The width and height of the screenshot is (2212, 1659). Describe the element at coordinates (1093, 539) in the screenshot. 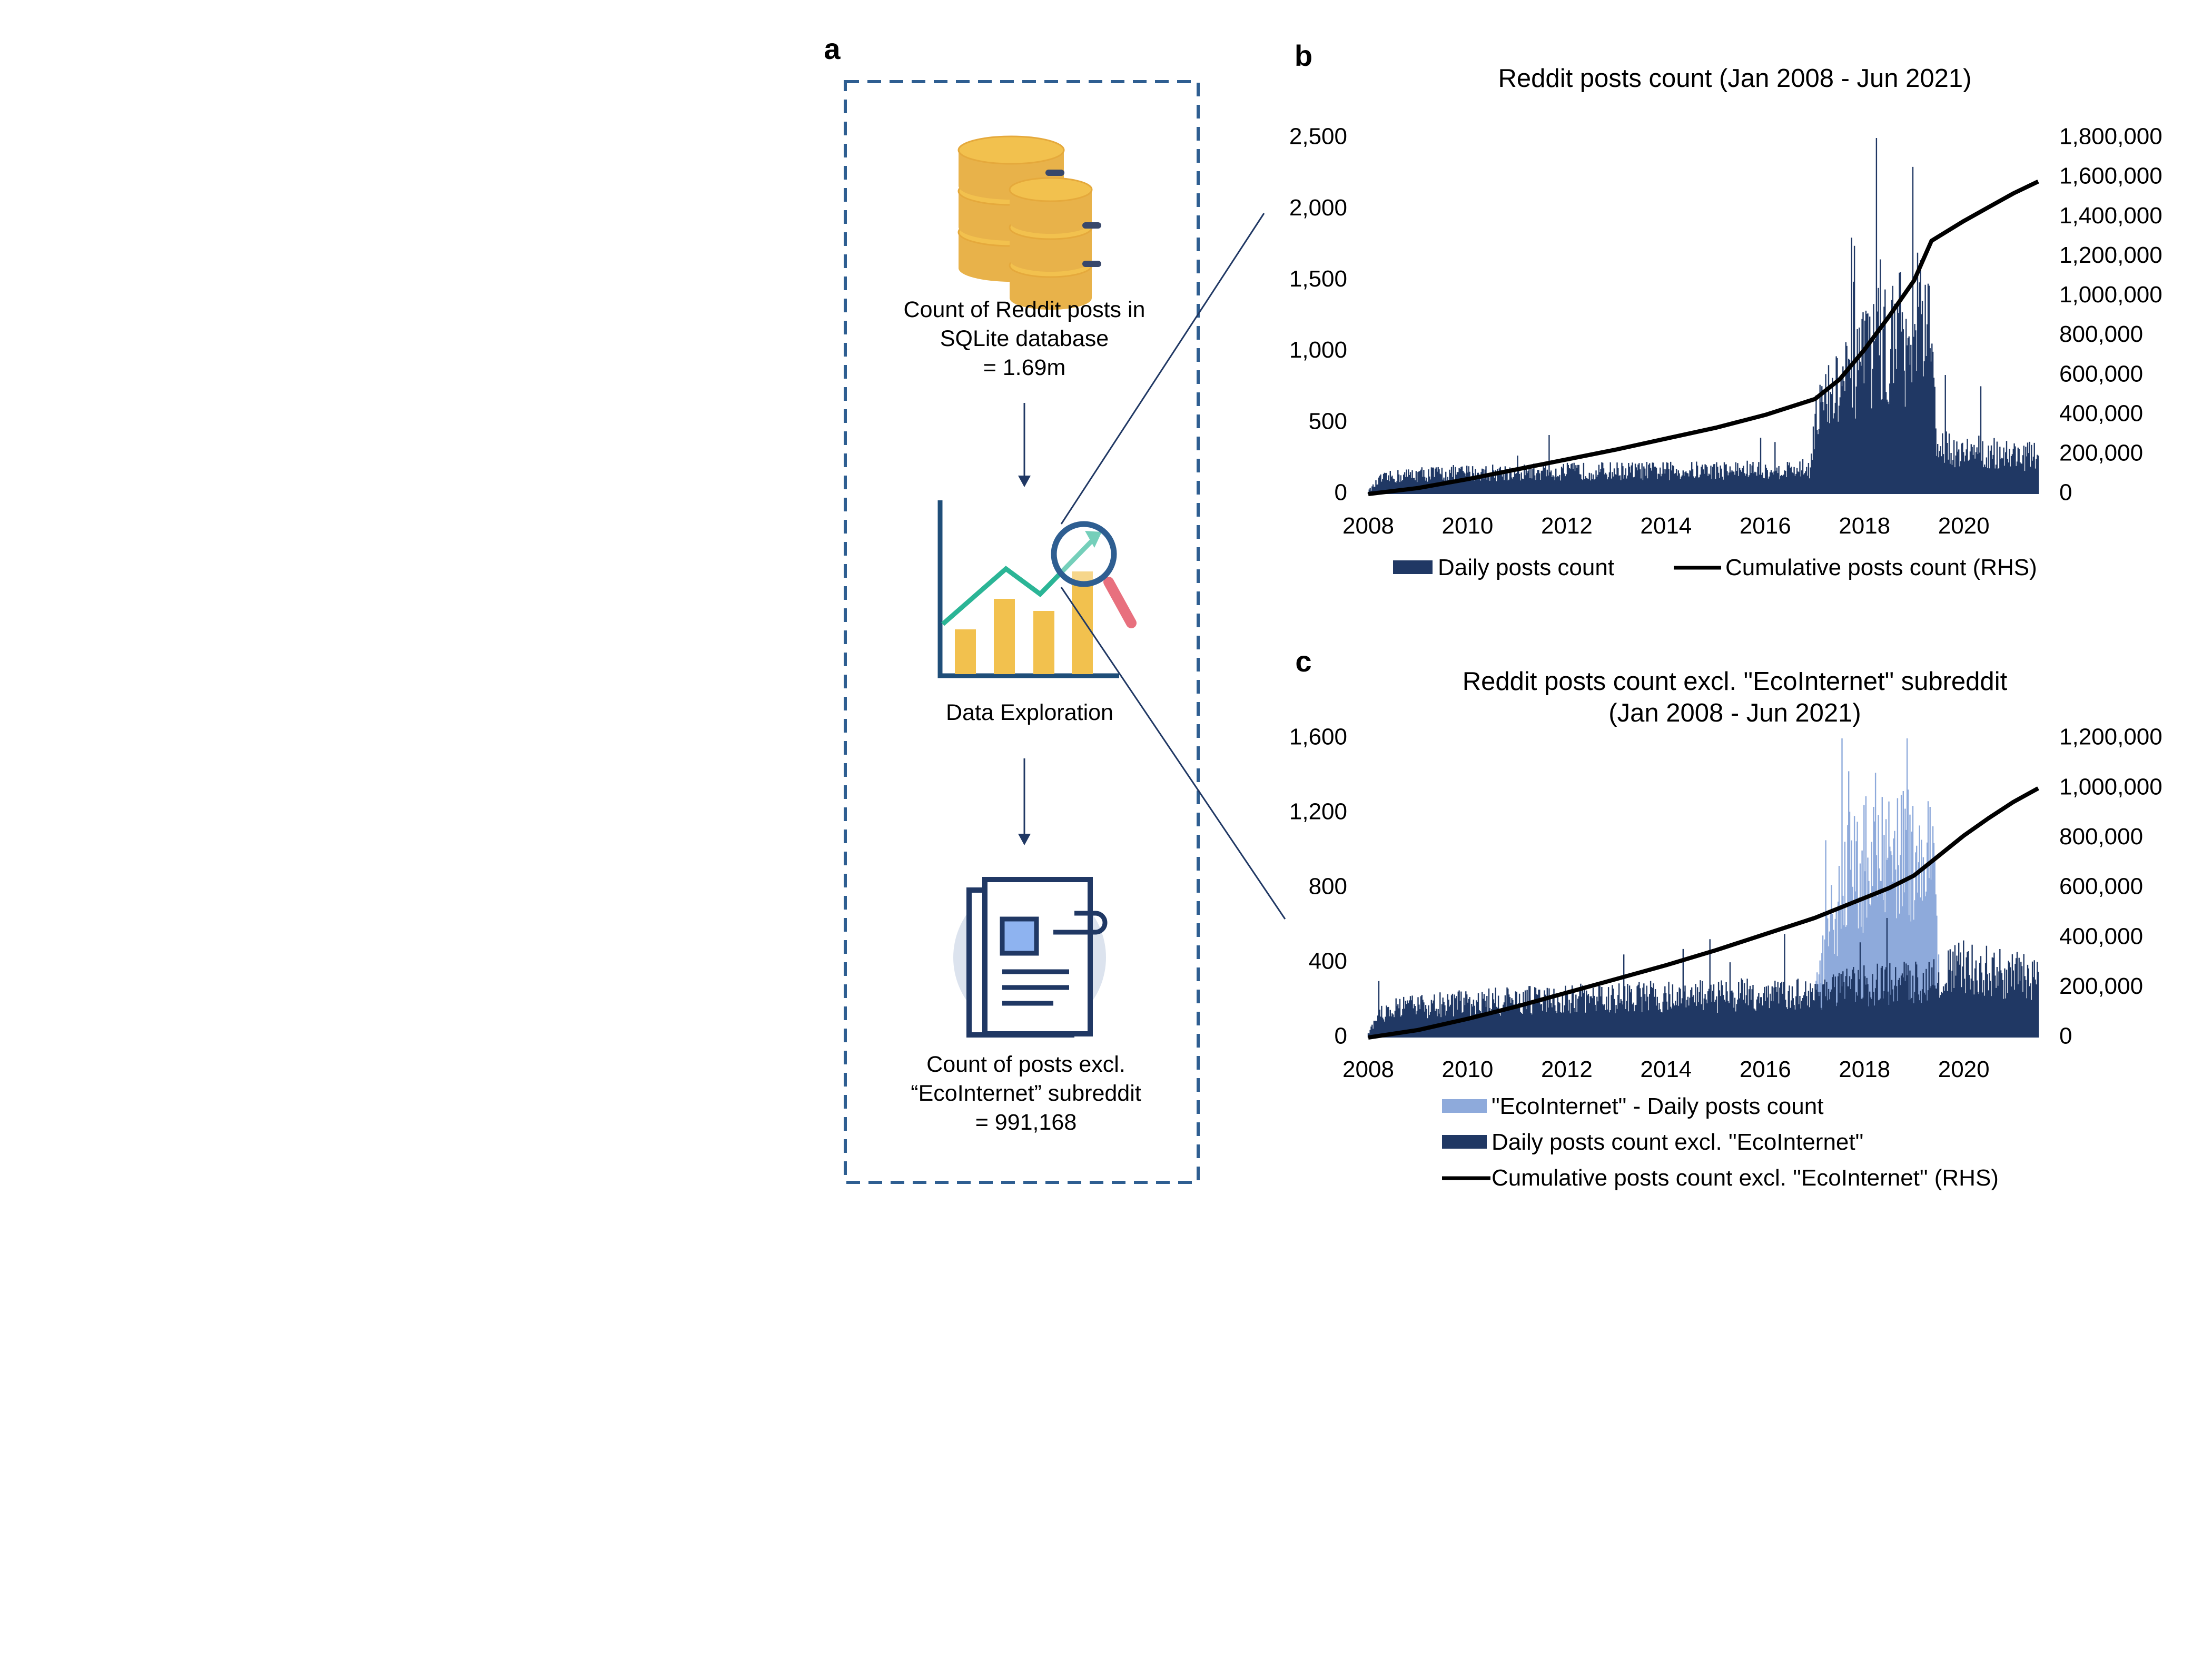

I see `chart-icon-arrowhead` at that location.